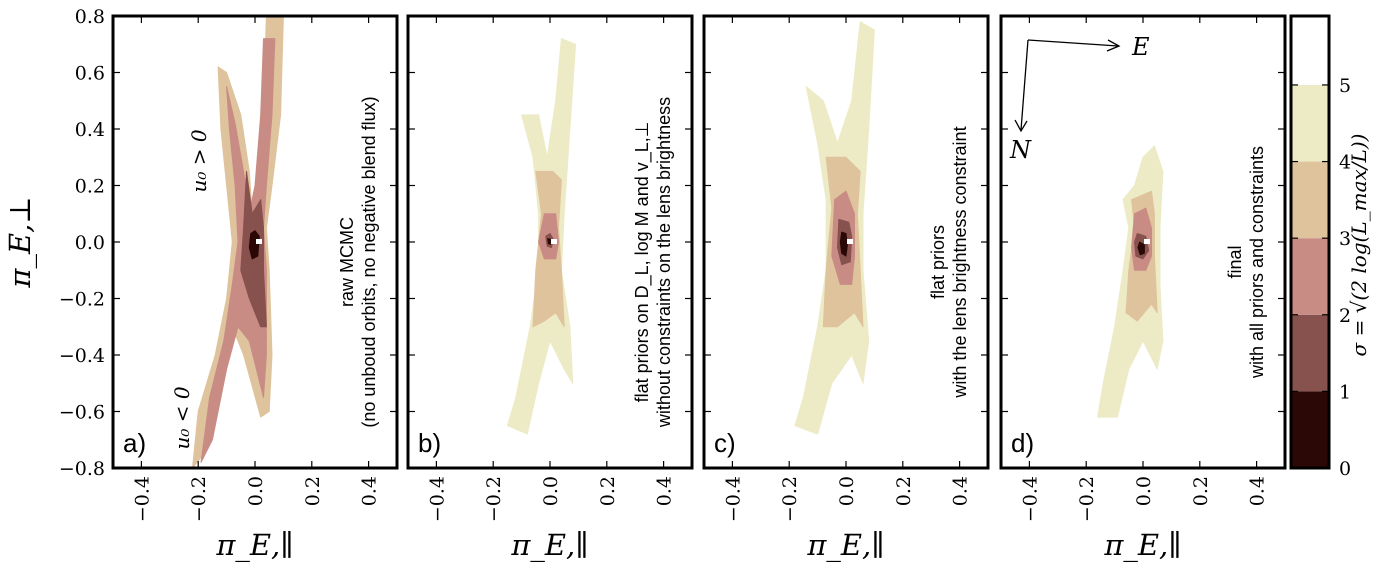  I want to click on panel-label: c), so click(725, 443).